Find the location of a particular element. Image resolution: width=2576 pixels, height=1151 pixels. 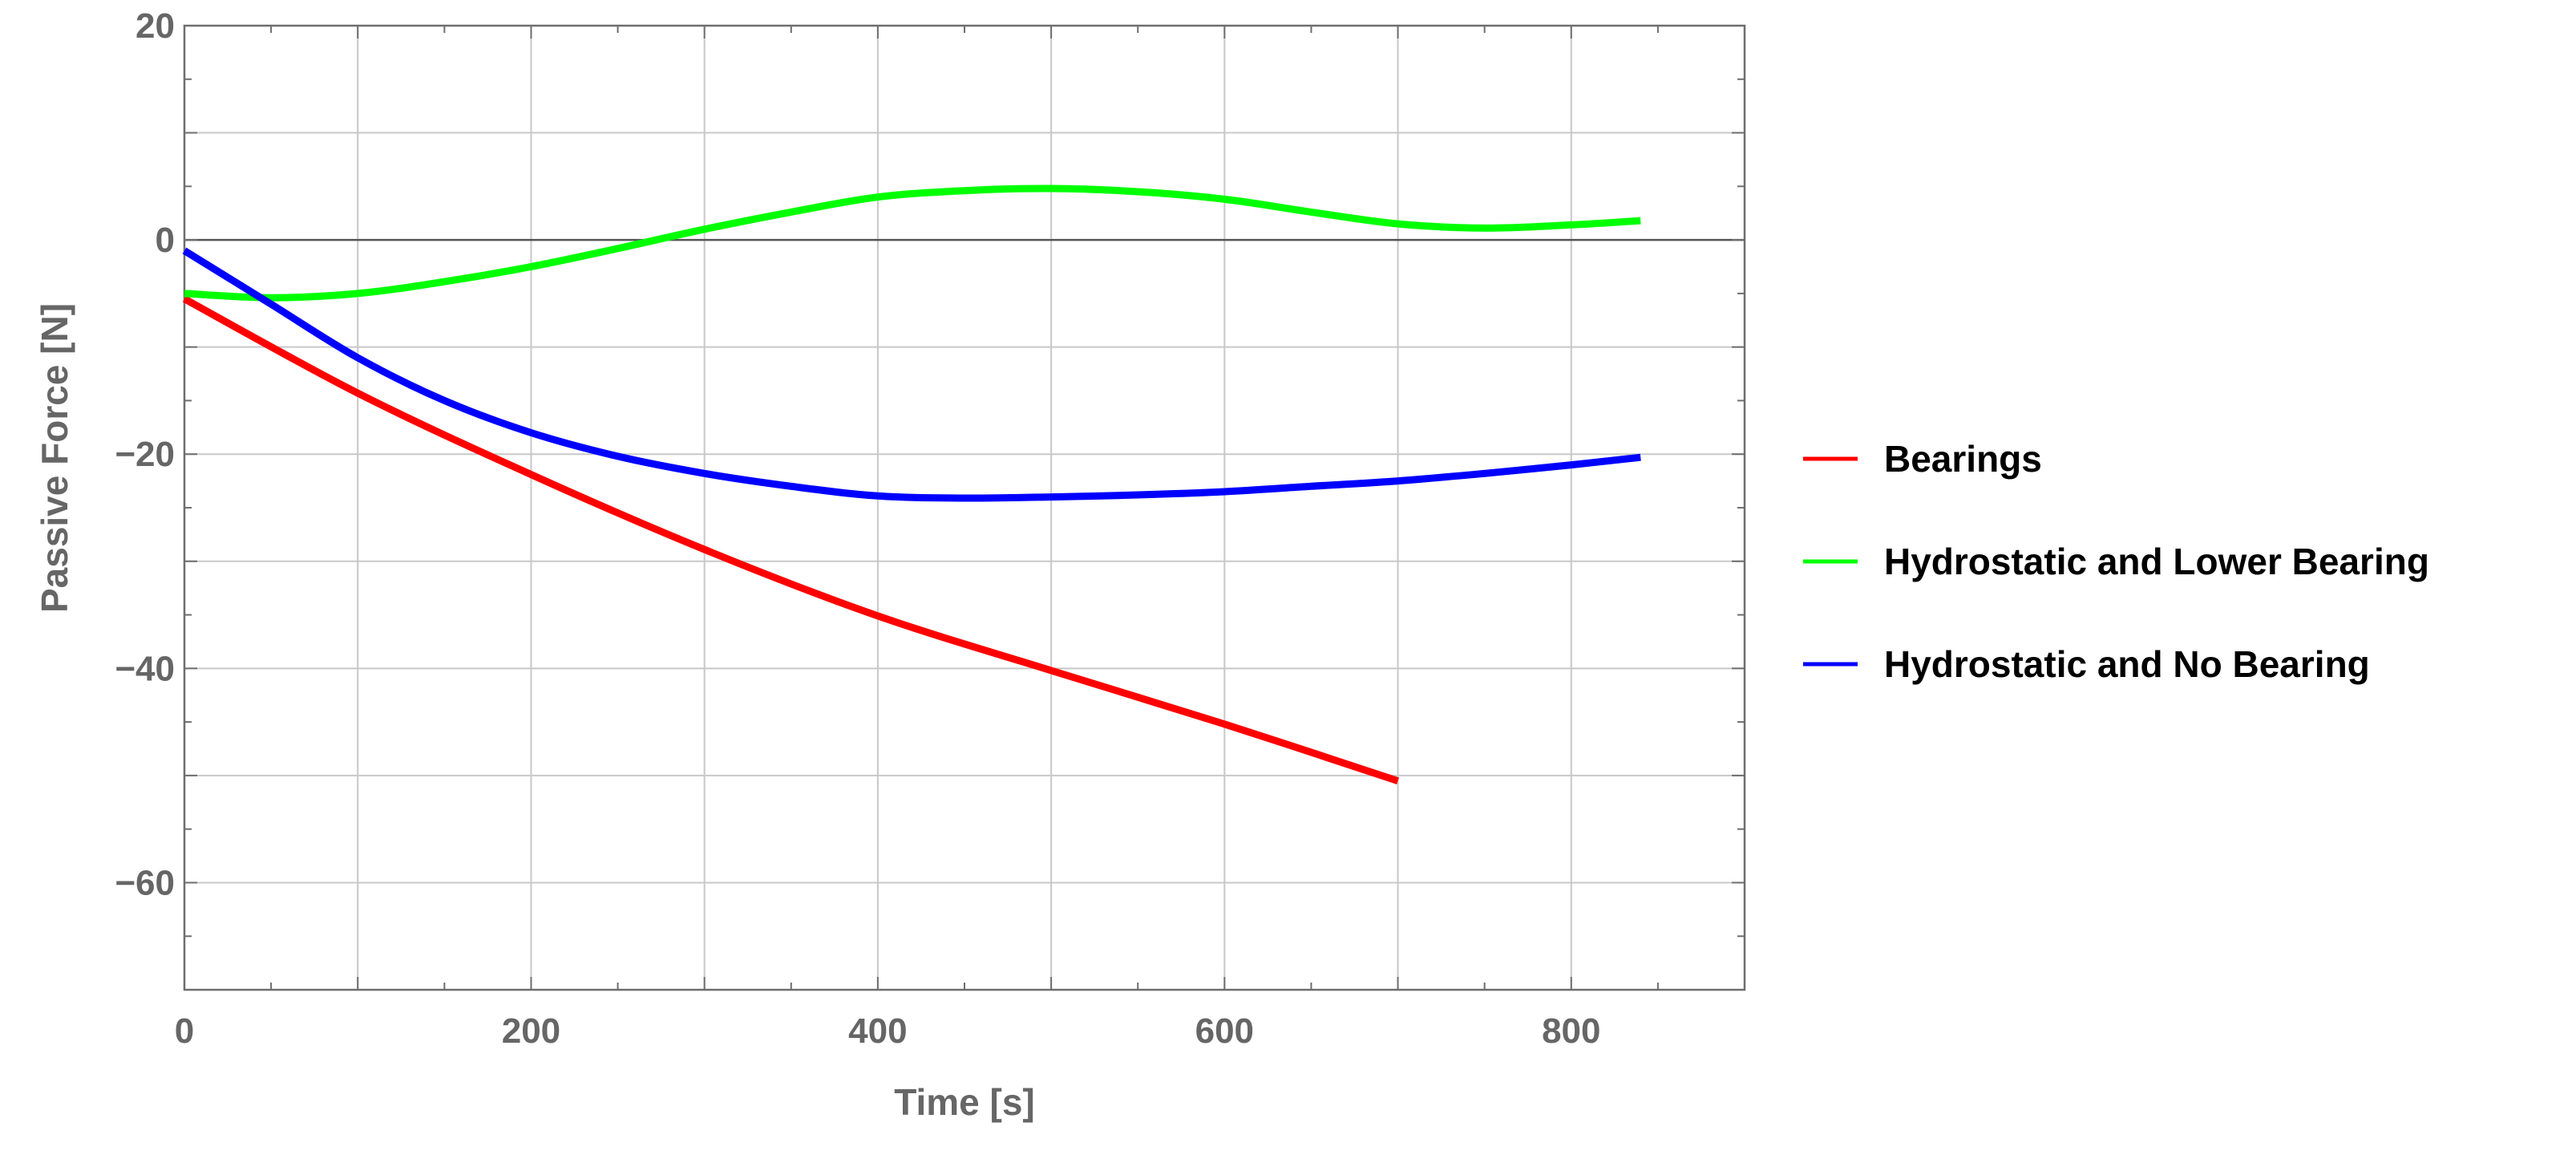

x-tick-label: 400 is located at coordinates (877, 1031).